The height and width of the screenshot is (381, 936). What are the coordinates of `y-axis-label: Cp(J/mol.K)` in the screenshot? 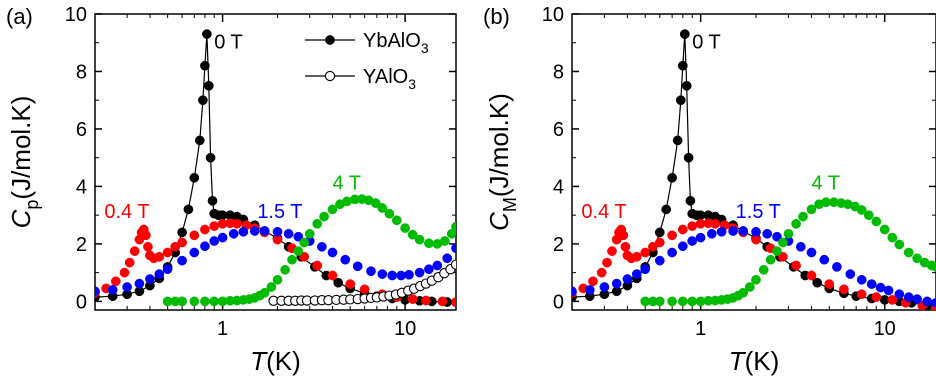 It's located at (24, 162).